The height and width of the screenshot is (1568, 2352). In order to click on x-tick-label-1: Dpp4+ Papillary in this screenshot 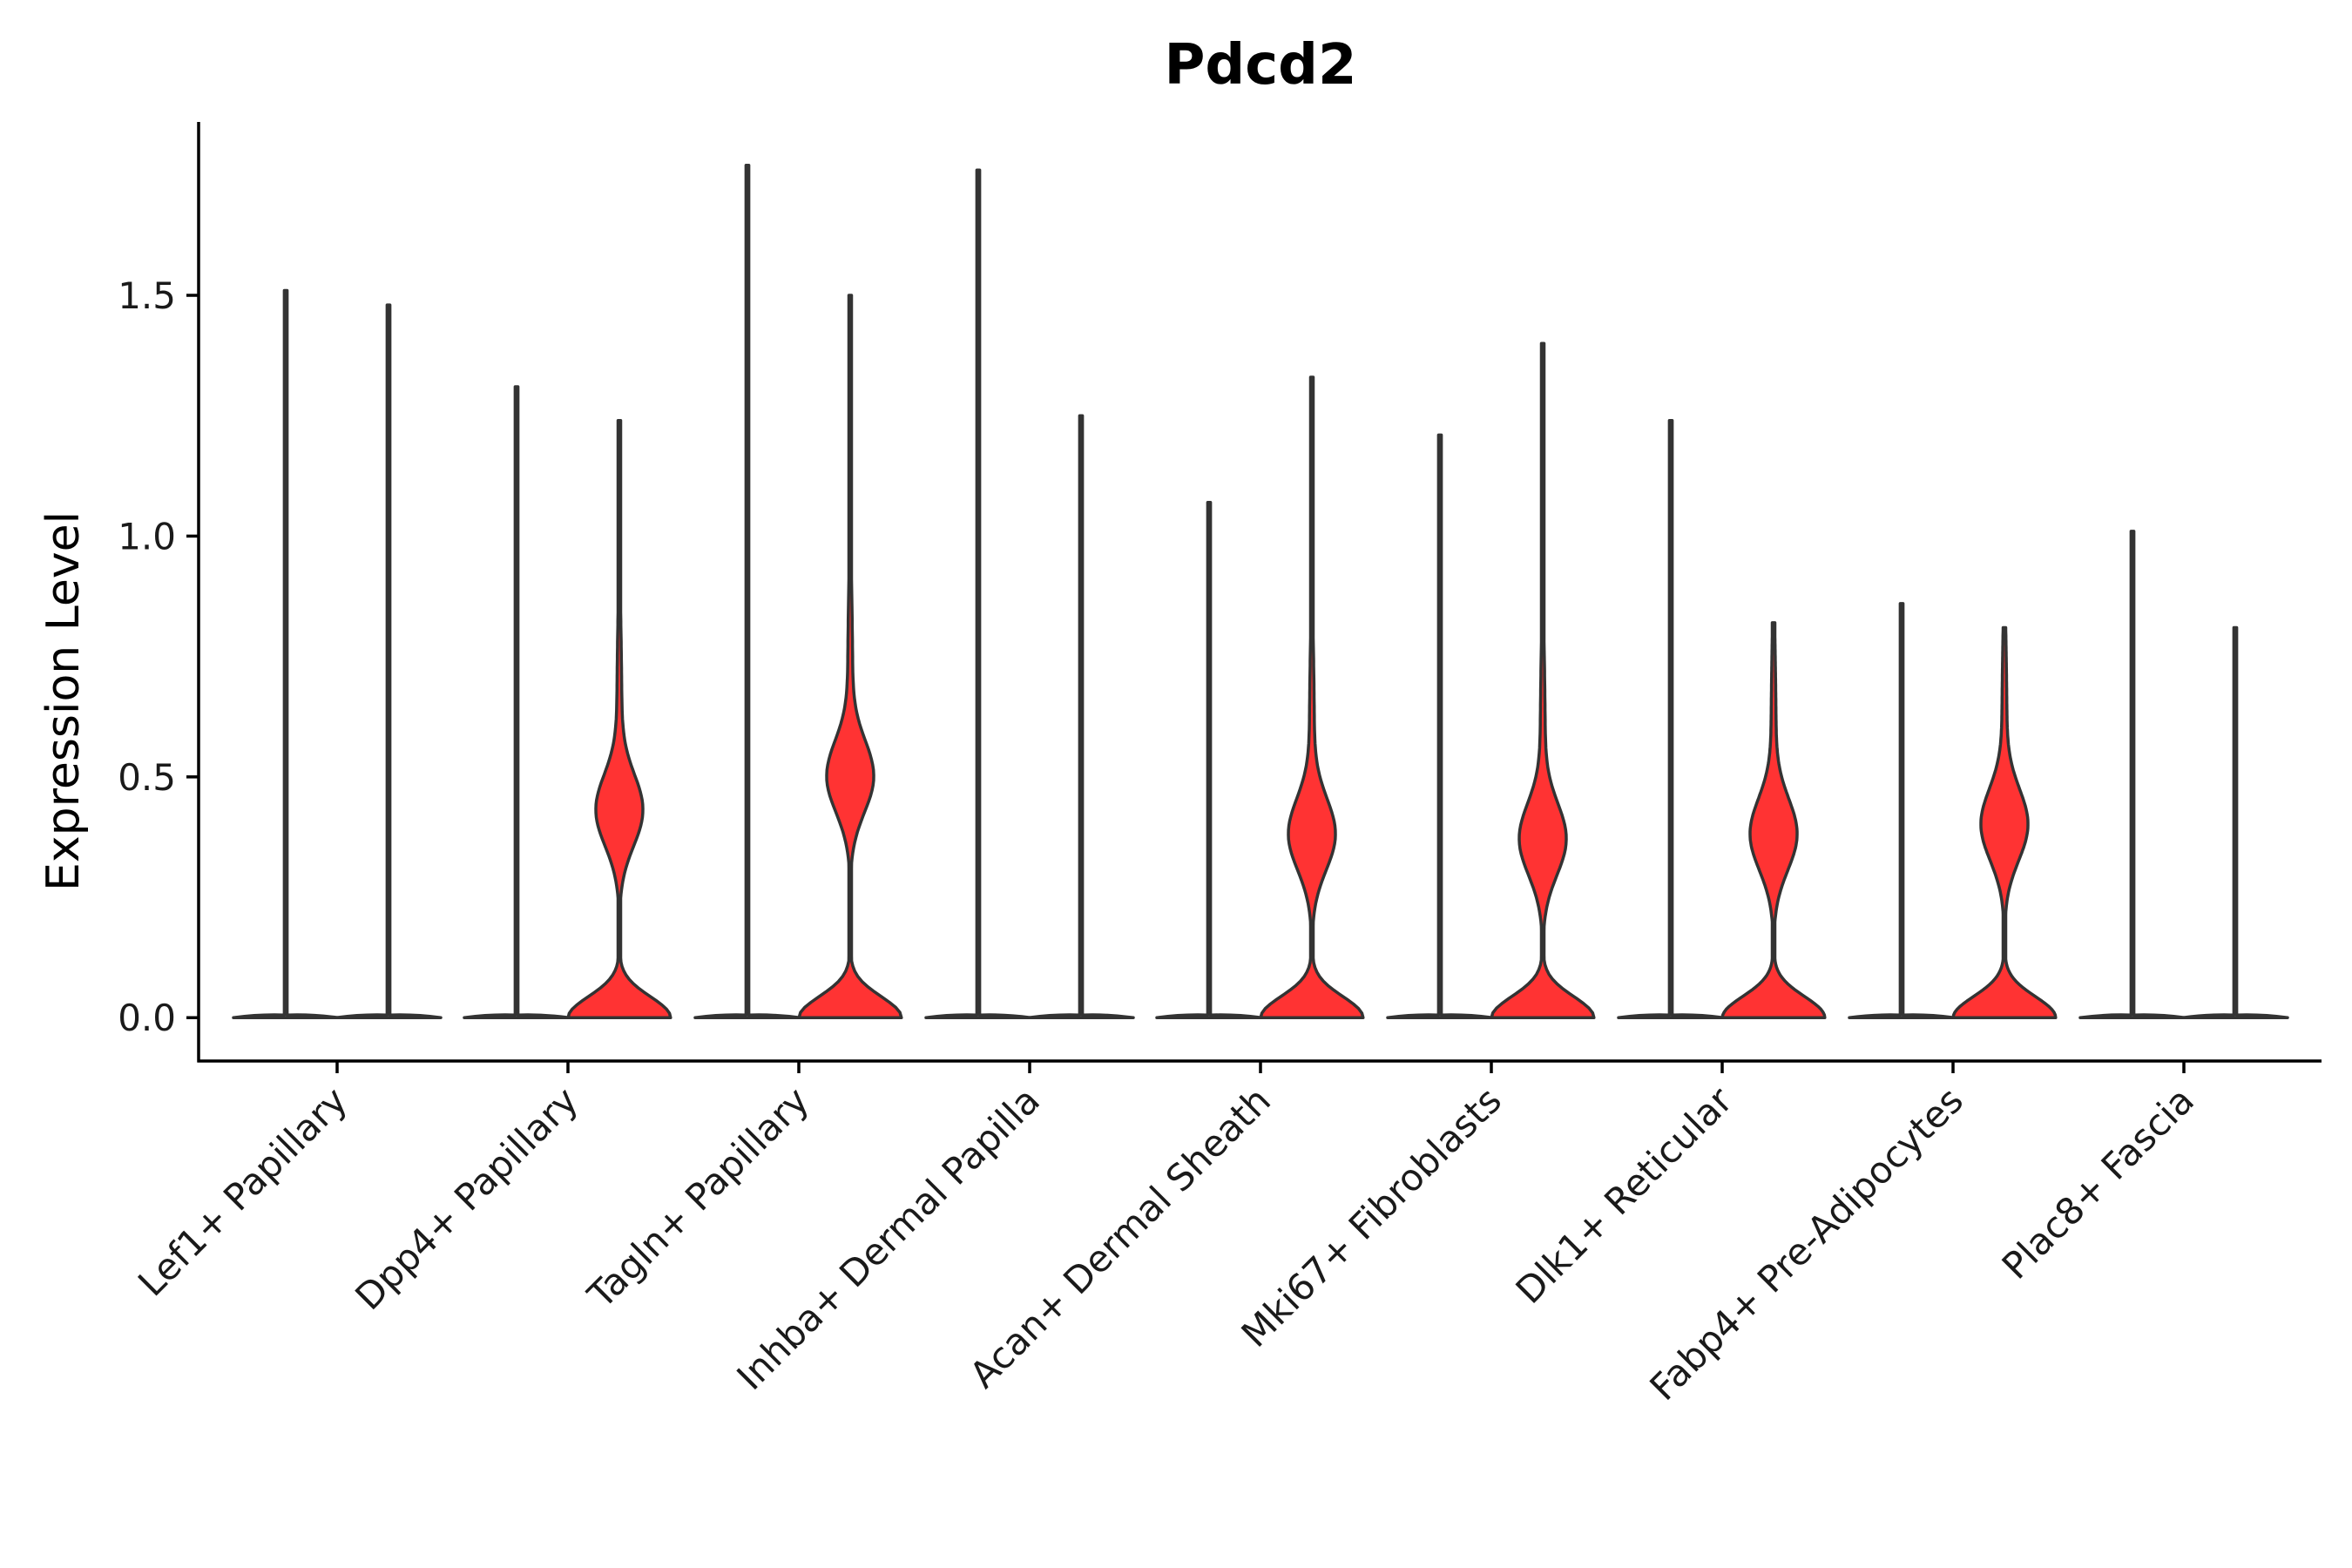, I will do `click(466, 1198)`.